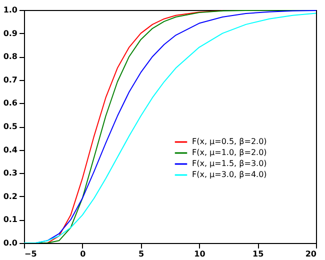 This screenshot has width=325, height=260. I want to click on legend-label: F(x, μ=1.0, β=2.0), so click(229, 152).